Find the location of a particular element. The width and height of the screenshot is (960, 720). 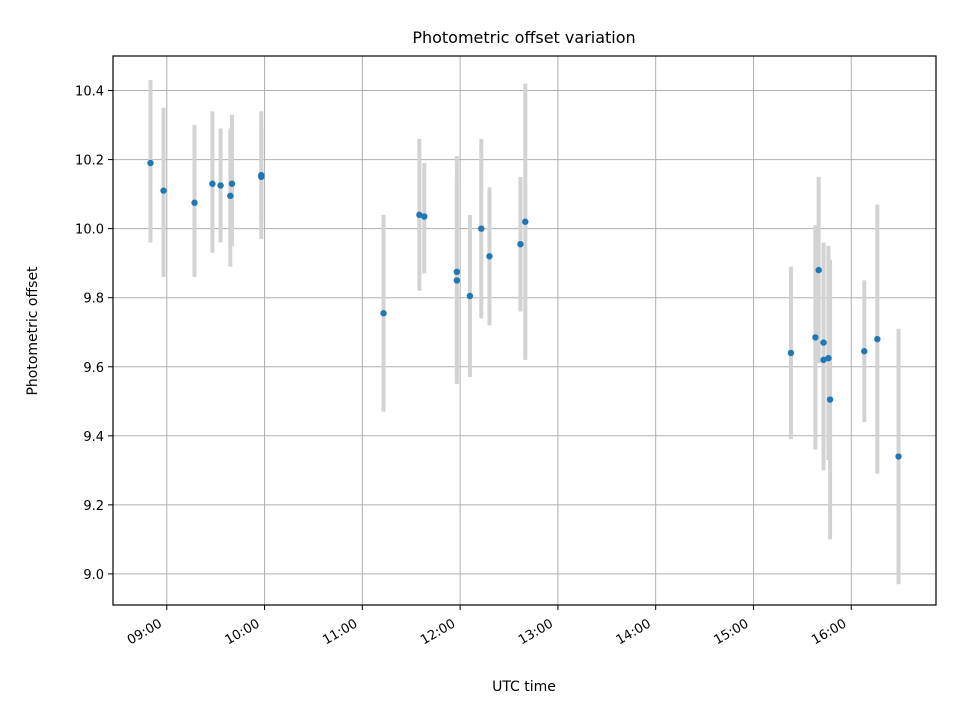

y-tick-label: 10.0 is located at coordinates (89, 230).